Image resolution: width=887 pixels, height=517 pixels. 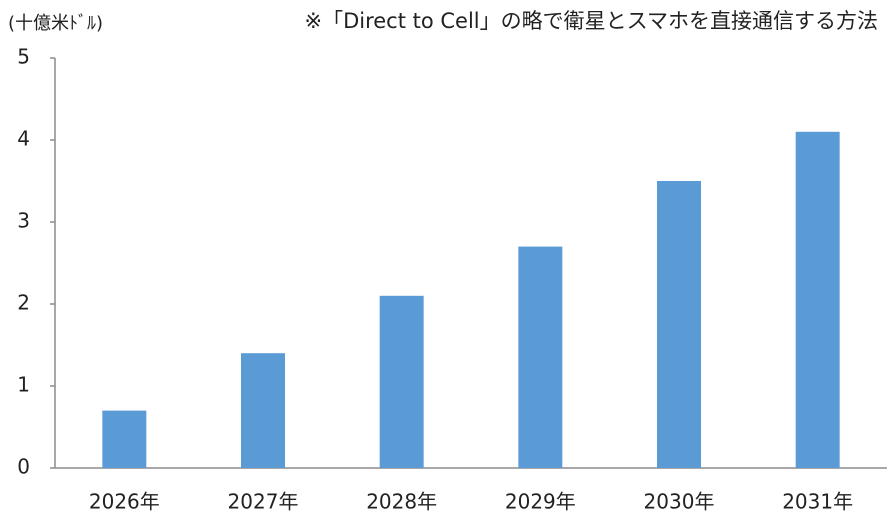 What do you see at coordinates (679, 502) in the screenshot?
I see `x-tick-label: 2030年` at bounding box center [679, 502].